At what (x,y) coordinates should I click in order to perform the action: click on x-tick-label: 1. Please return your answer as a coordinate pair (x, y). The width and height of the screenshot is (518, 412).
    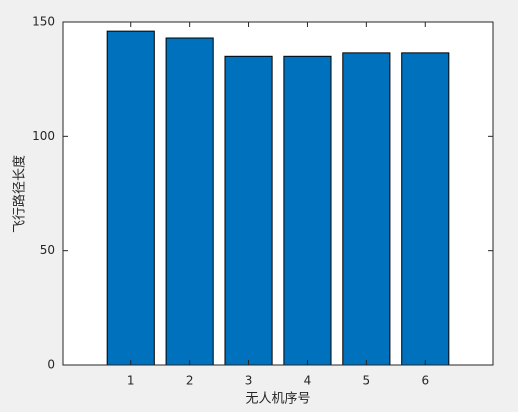
    Looking at the image, I should click on (131, 381).